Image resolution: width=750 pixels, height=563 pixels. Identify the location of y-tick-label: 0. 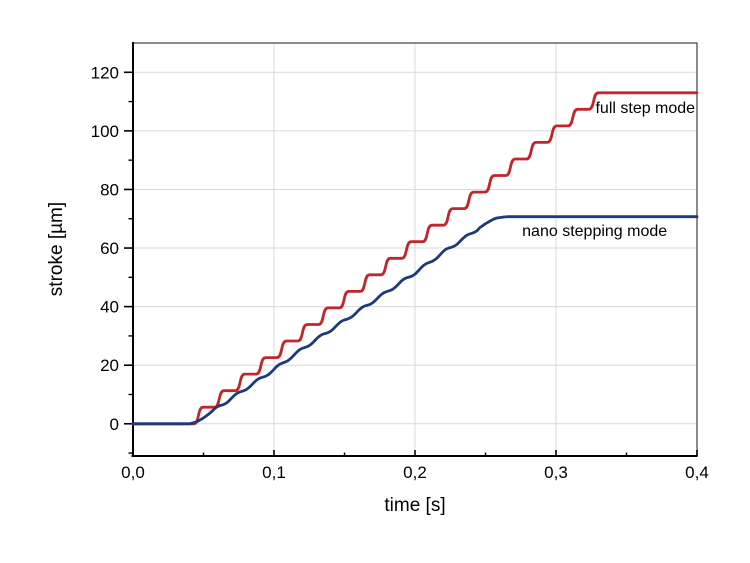
(114, 424).